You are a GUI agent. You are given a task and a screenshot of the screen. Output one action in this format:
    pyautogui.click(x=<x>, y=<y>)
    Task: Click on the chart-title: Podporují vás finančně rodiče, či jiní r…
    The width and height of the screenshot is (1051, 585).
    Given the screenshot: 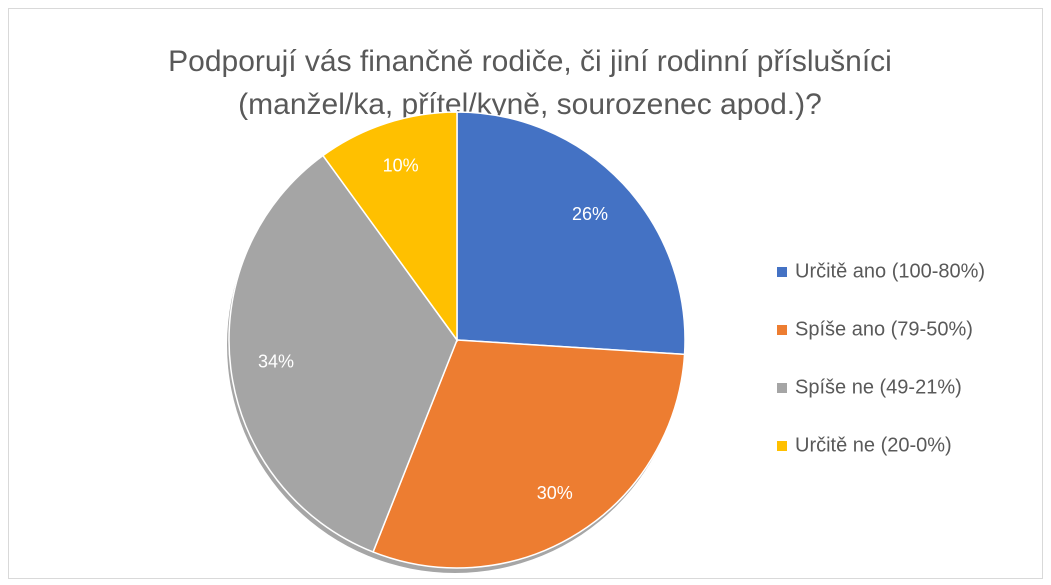 What is the action you would take?
    pyautogui.click(x=530, y=61)
    